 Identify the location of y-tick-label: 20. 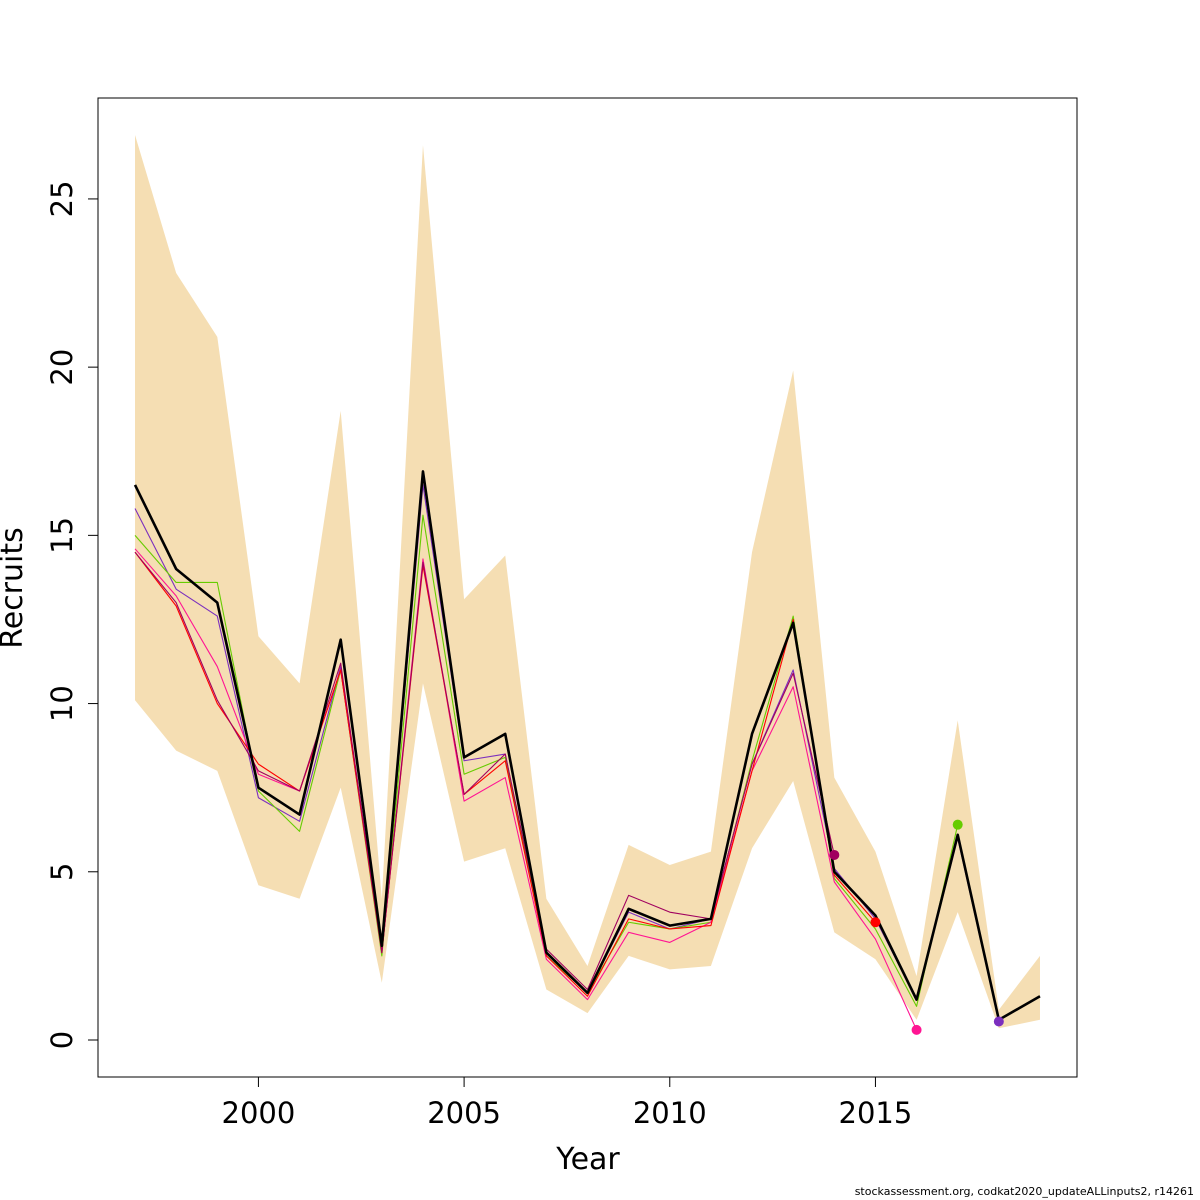
(62, 367).